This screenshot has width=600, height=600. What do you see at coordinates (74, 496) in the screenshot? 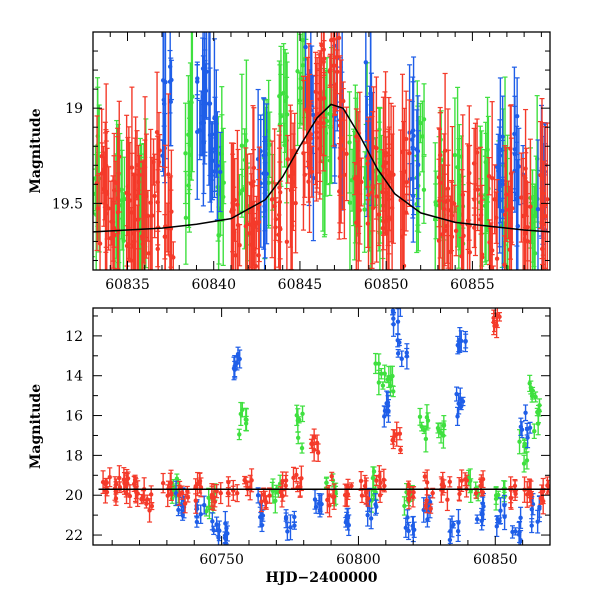
I see `y-tick-label: 20` at bounding box center [74, 496].